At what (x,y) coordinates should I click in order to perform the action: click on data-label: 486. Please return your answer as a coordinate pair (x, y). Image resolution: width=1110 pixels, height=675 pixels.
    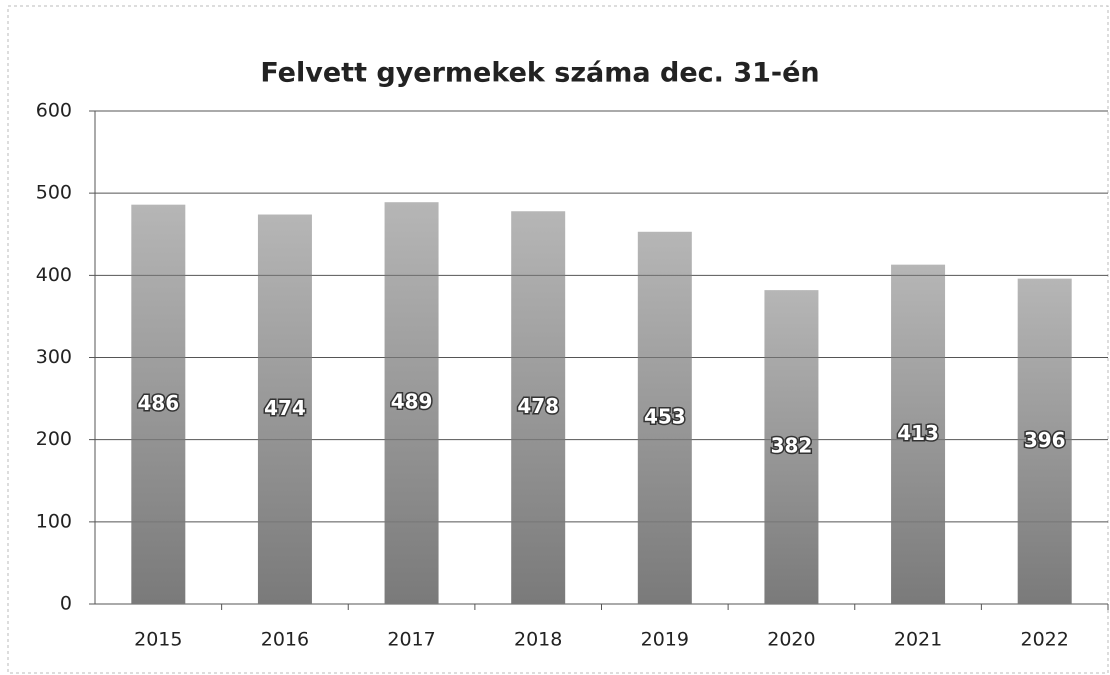
    Looking at the image, I should click on (158, 403).